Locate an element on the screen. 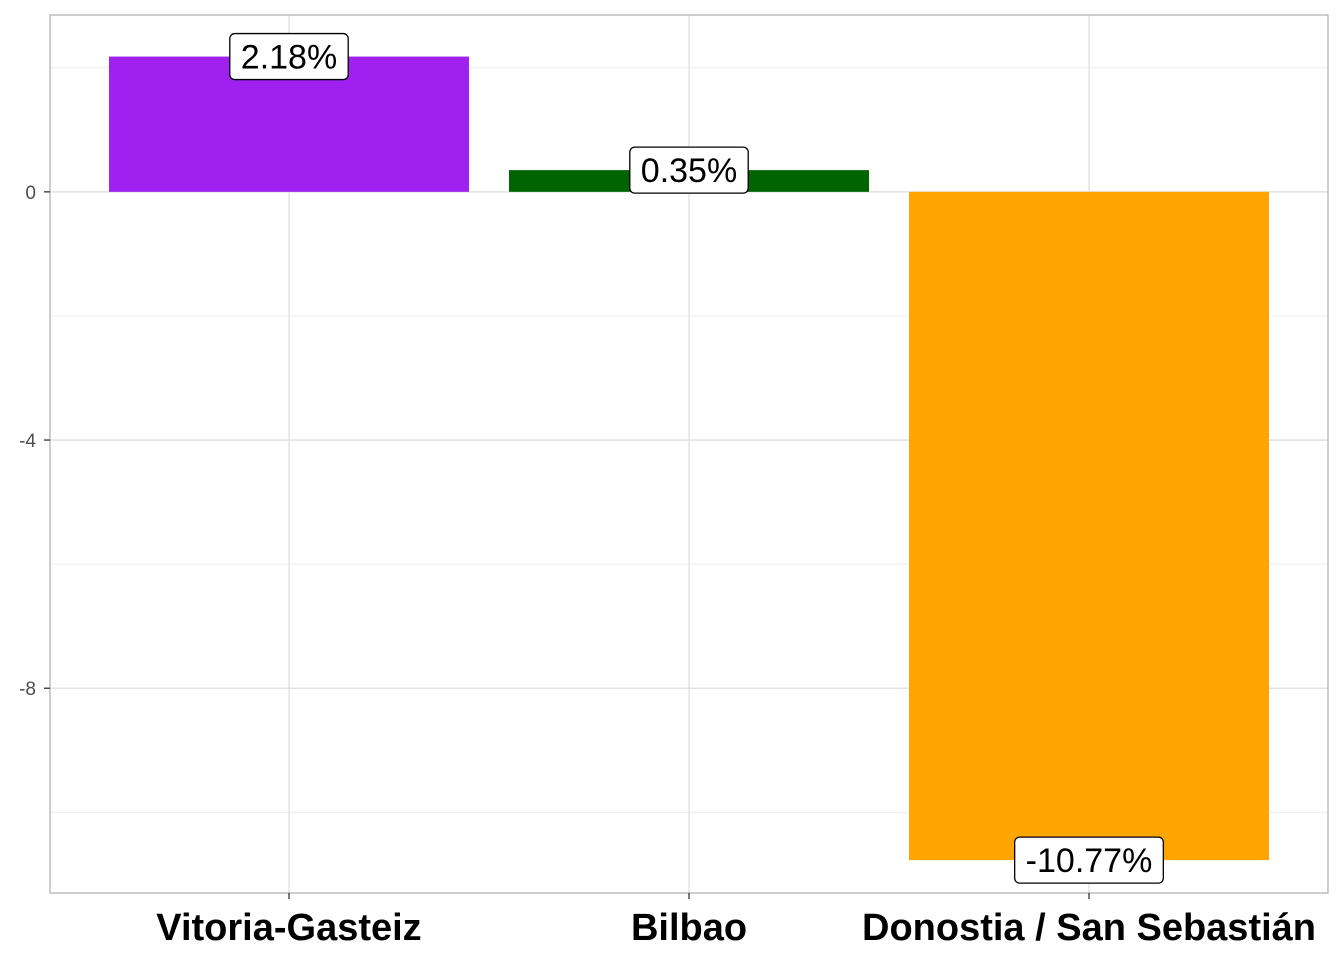 This screenshot has width=1344, height=960. x-tick-label: Donostia / San Sebastián is located at coordinates (1089, 928).